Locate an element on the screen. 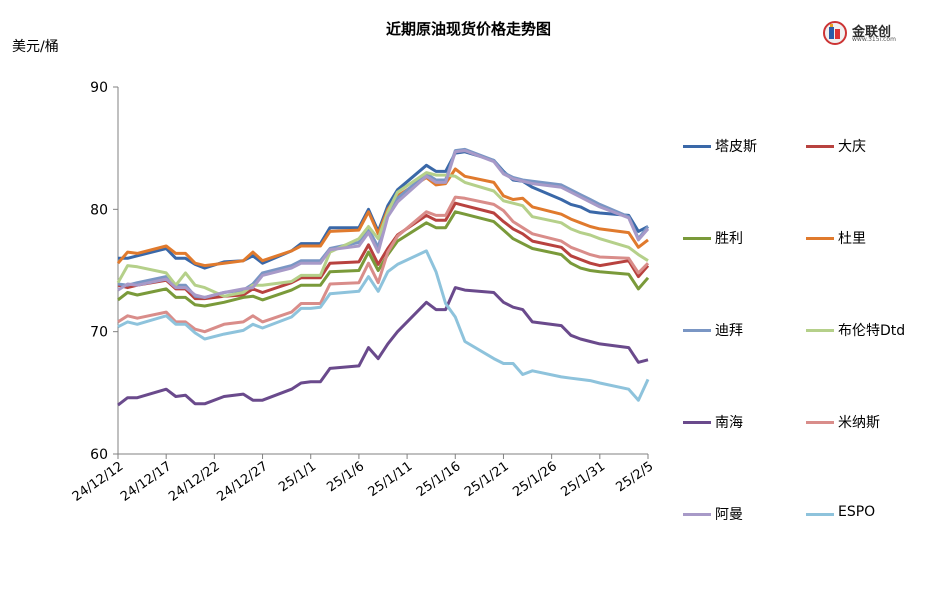  y-axis-unit-label: 美元/桶 is located at coordinates (35, 47).